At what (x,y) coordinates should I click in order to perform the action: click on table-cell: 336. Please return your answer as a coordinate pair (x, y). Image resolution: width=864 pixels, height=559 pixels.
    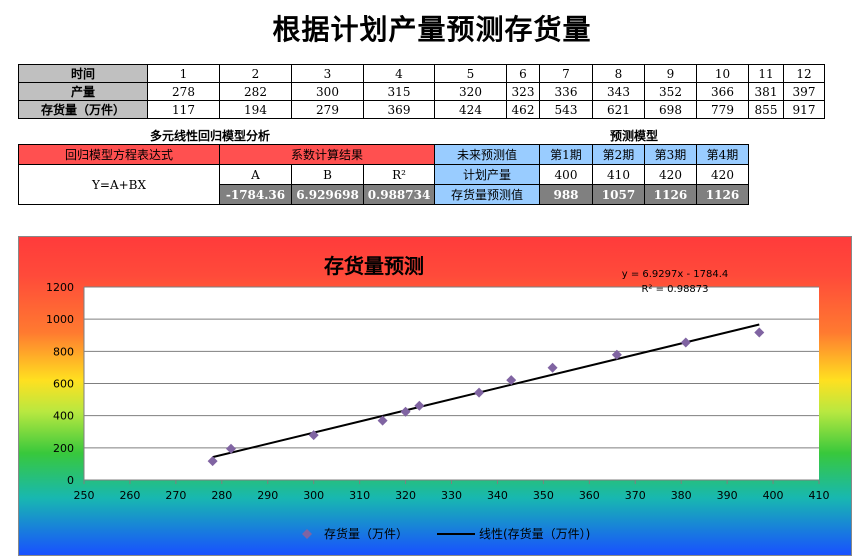
    Looking at the image, I should click on (566, 91).